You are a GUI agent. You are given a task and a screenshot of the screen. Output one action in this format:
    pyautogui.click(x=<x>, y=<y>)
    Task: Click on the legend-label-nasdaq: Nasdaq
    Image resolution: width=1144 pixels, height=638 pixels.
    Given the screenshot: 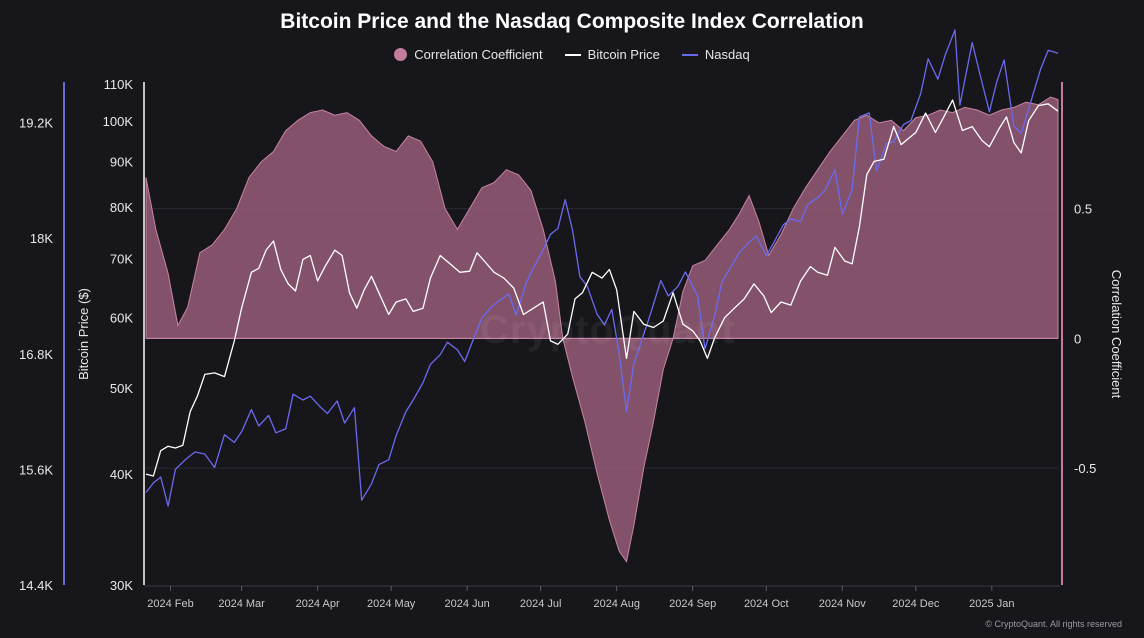 What is the action you would take?
    pyautogui.click(x=727, y=54)
    